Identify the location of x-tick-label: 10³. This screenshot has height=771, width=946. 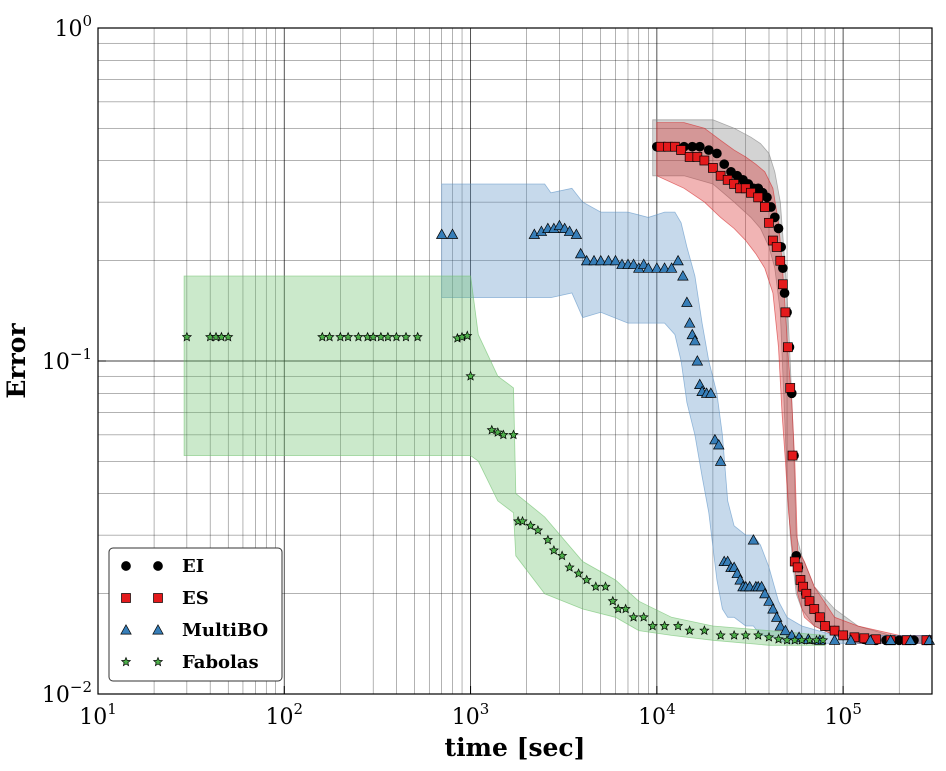
(471, 715).